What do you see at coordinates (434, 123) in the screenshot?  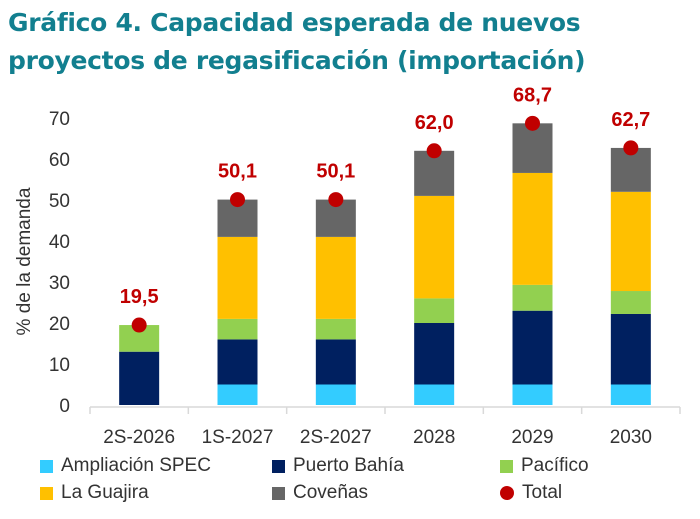 I see `total-data-label: 62,0` at bounding box center [434, 123].